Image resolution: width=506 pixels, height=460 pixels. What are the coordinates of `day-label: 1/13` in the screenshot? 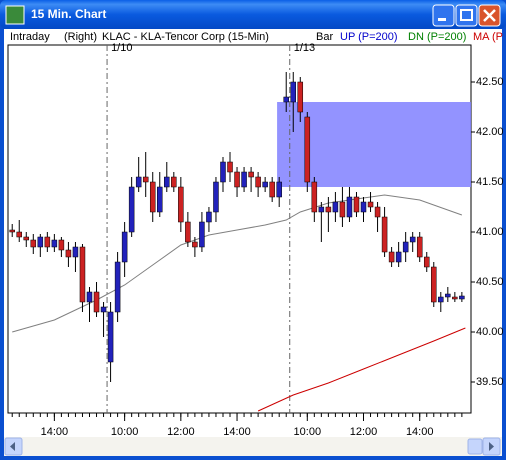 It's located at (304, 48).